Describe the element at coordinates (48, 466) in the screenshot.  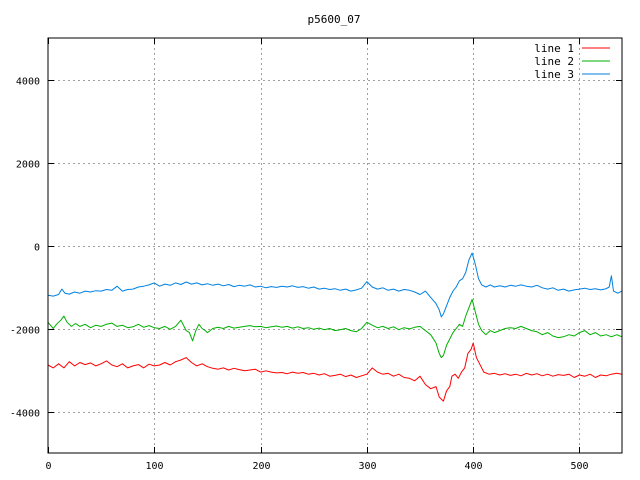
I see `x-tick-label: 0` at that location.